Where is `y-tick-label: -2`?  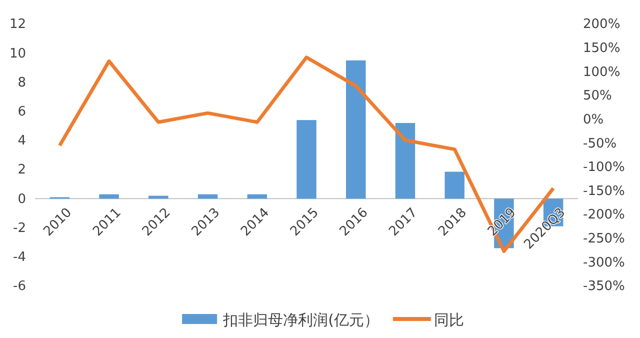
y-tick-label: -2 is located at coordinates (19, 228).